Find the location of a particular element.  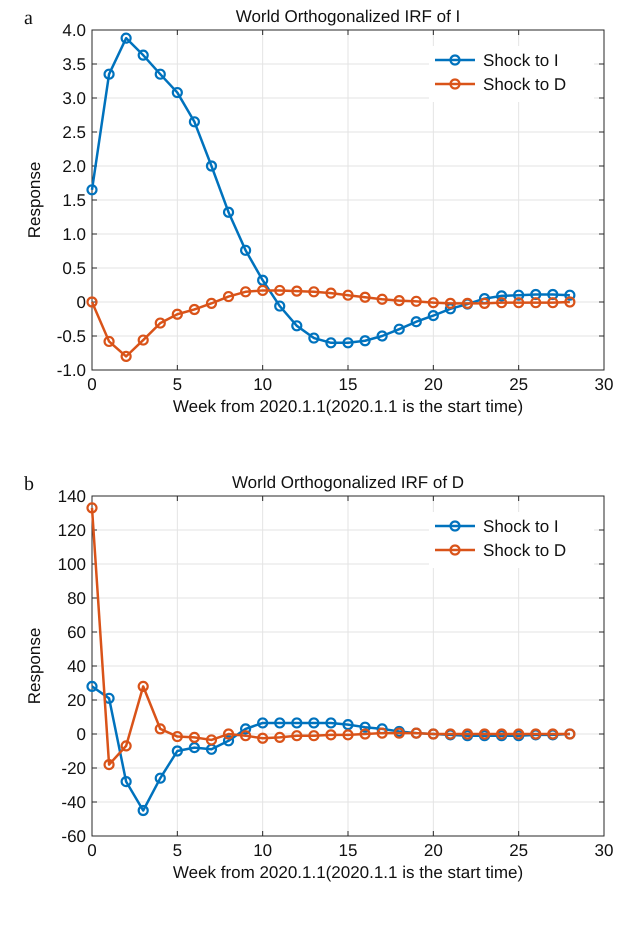

y-tick-label: 140 is located at coordinates (72, 496).